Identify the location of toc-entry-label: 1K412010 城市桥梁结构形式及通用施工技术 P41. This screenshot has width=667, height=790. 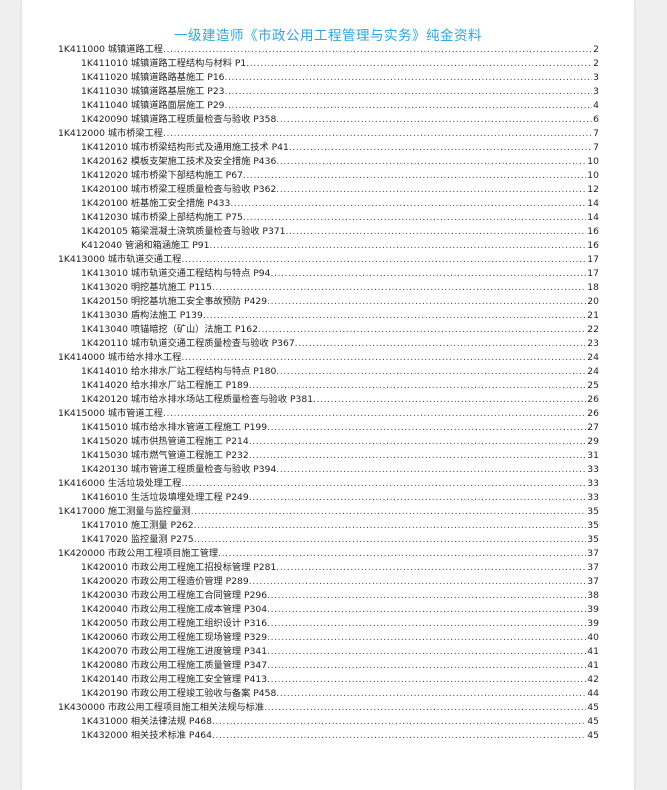
(185, 147).